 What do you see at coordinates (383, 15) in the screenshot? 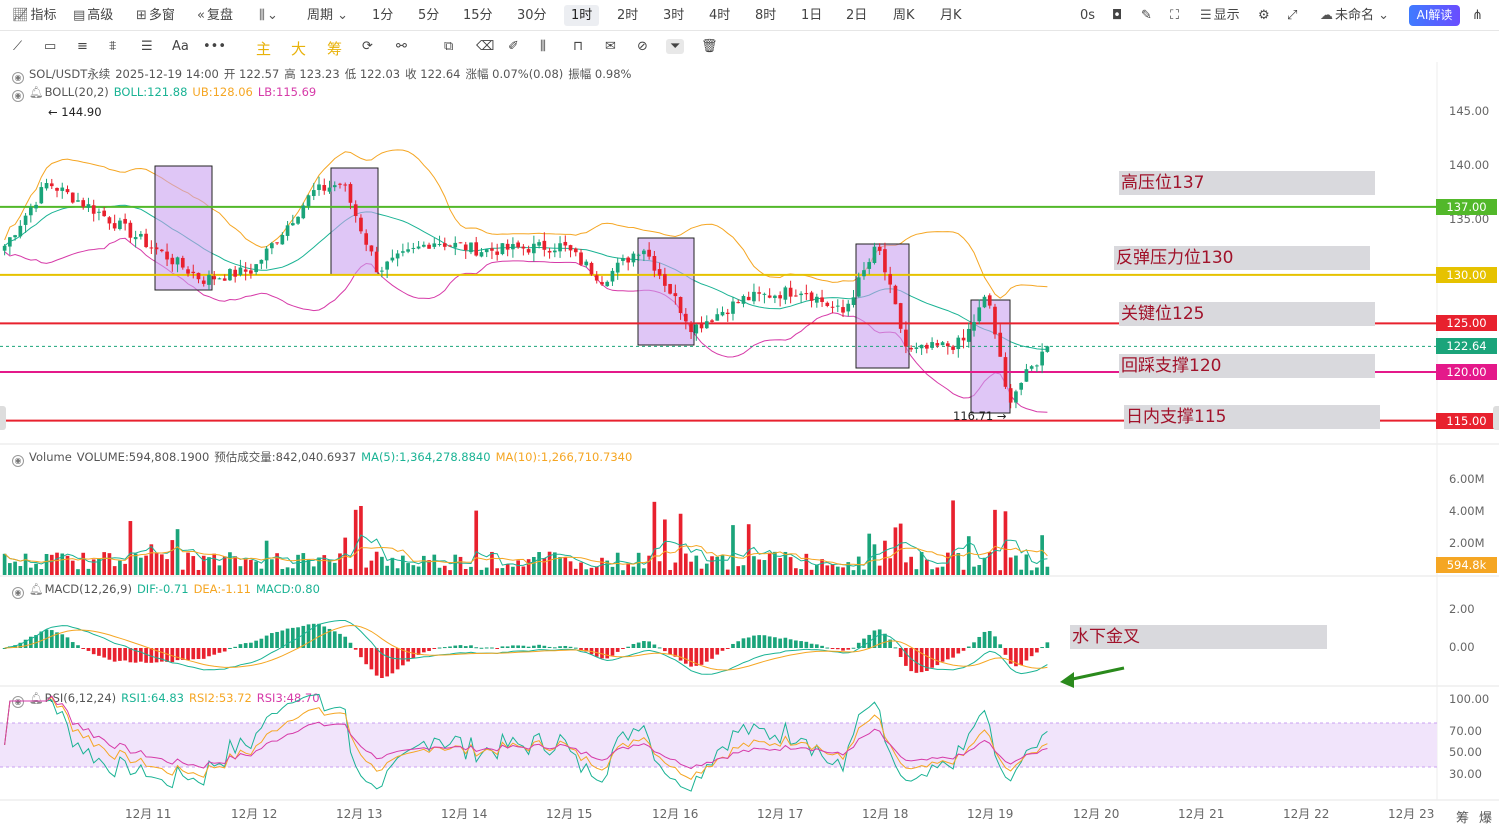
I see `timeframe-tab: 1分` at bounding box center [383, 15].